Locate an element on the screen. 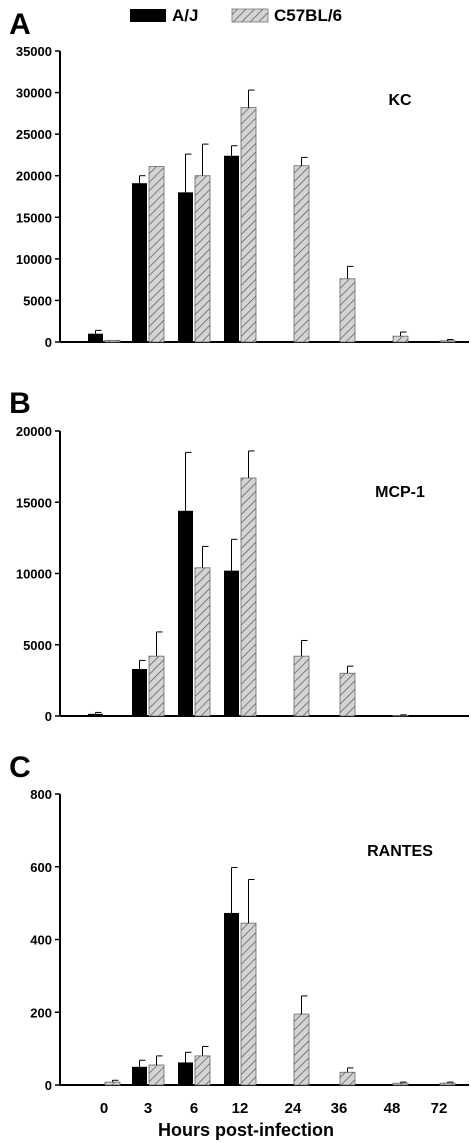 This screenshot has height=1143, width=471. y-tick-label: 25000 is located at coordinates (34, 134).